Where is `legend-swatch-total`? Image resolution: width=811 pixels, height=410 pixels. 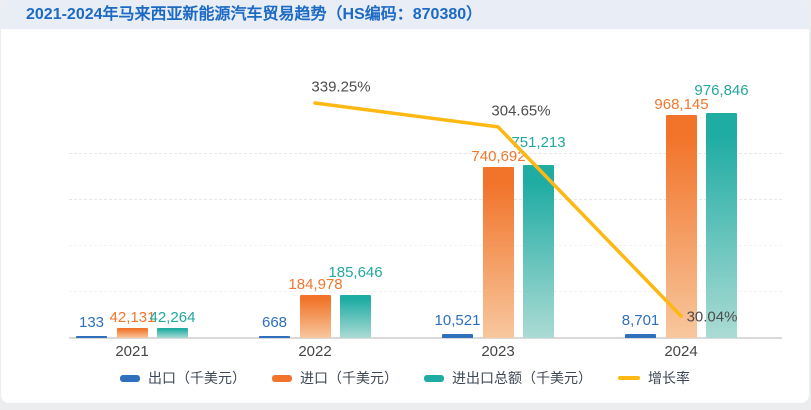
legend-swatch-total is located at coordinates (434, 378).